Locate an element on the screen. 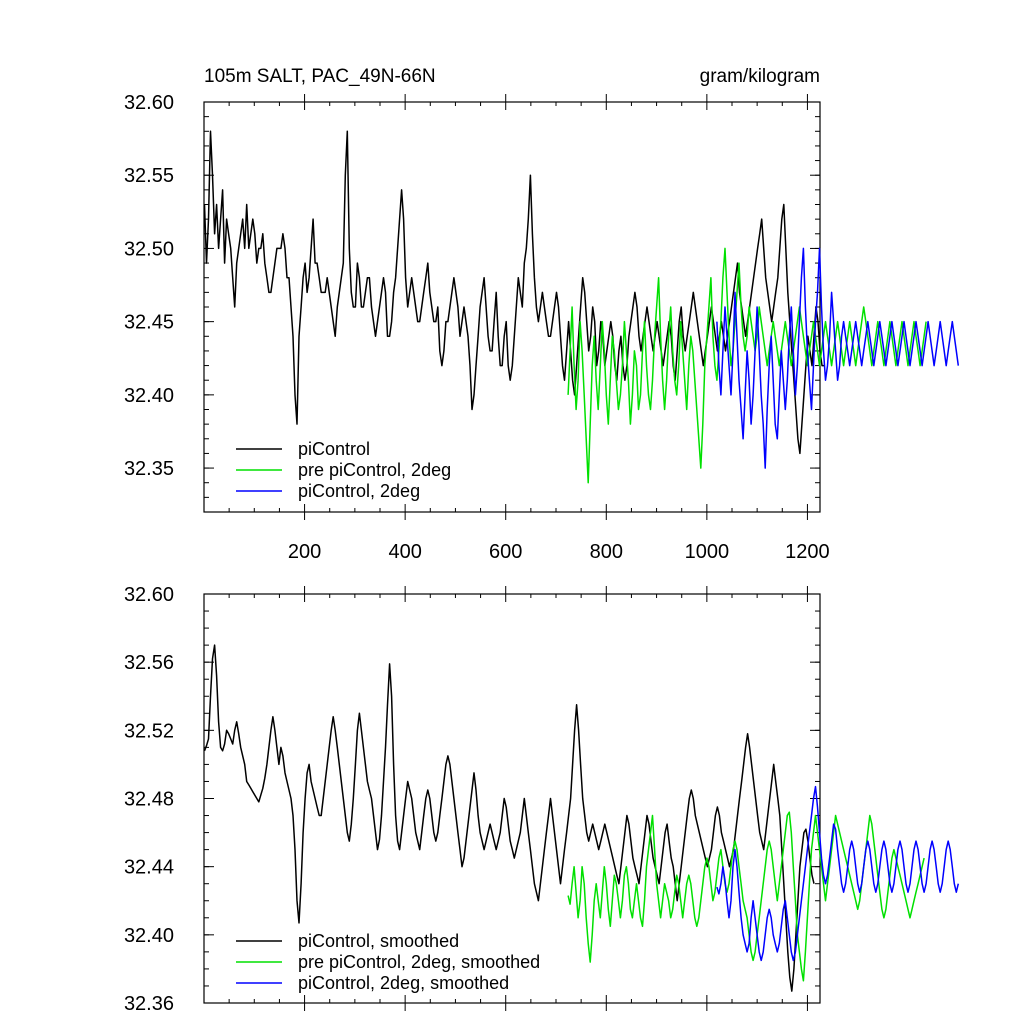 This screenshot has height=1024, width=1024. bottom-ytick-label: 32.48 is located at coordinates (149, 800).